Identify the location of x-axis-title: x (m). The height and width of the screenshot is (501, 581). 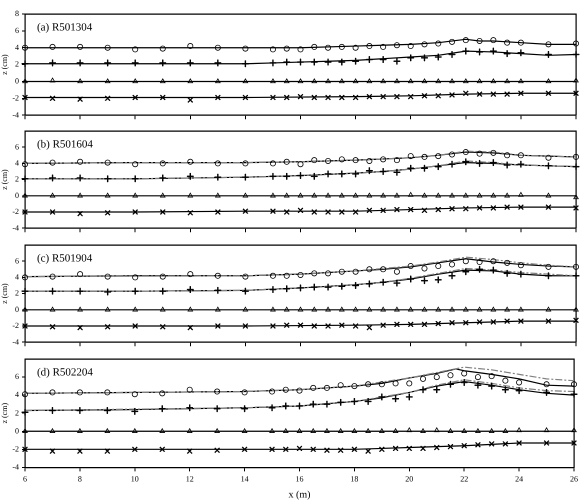
(299, 495).